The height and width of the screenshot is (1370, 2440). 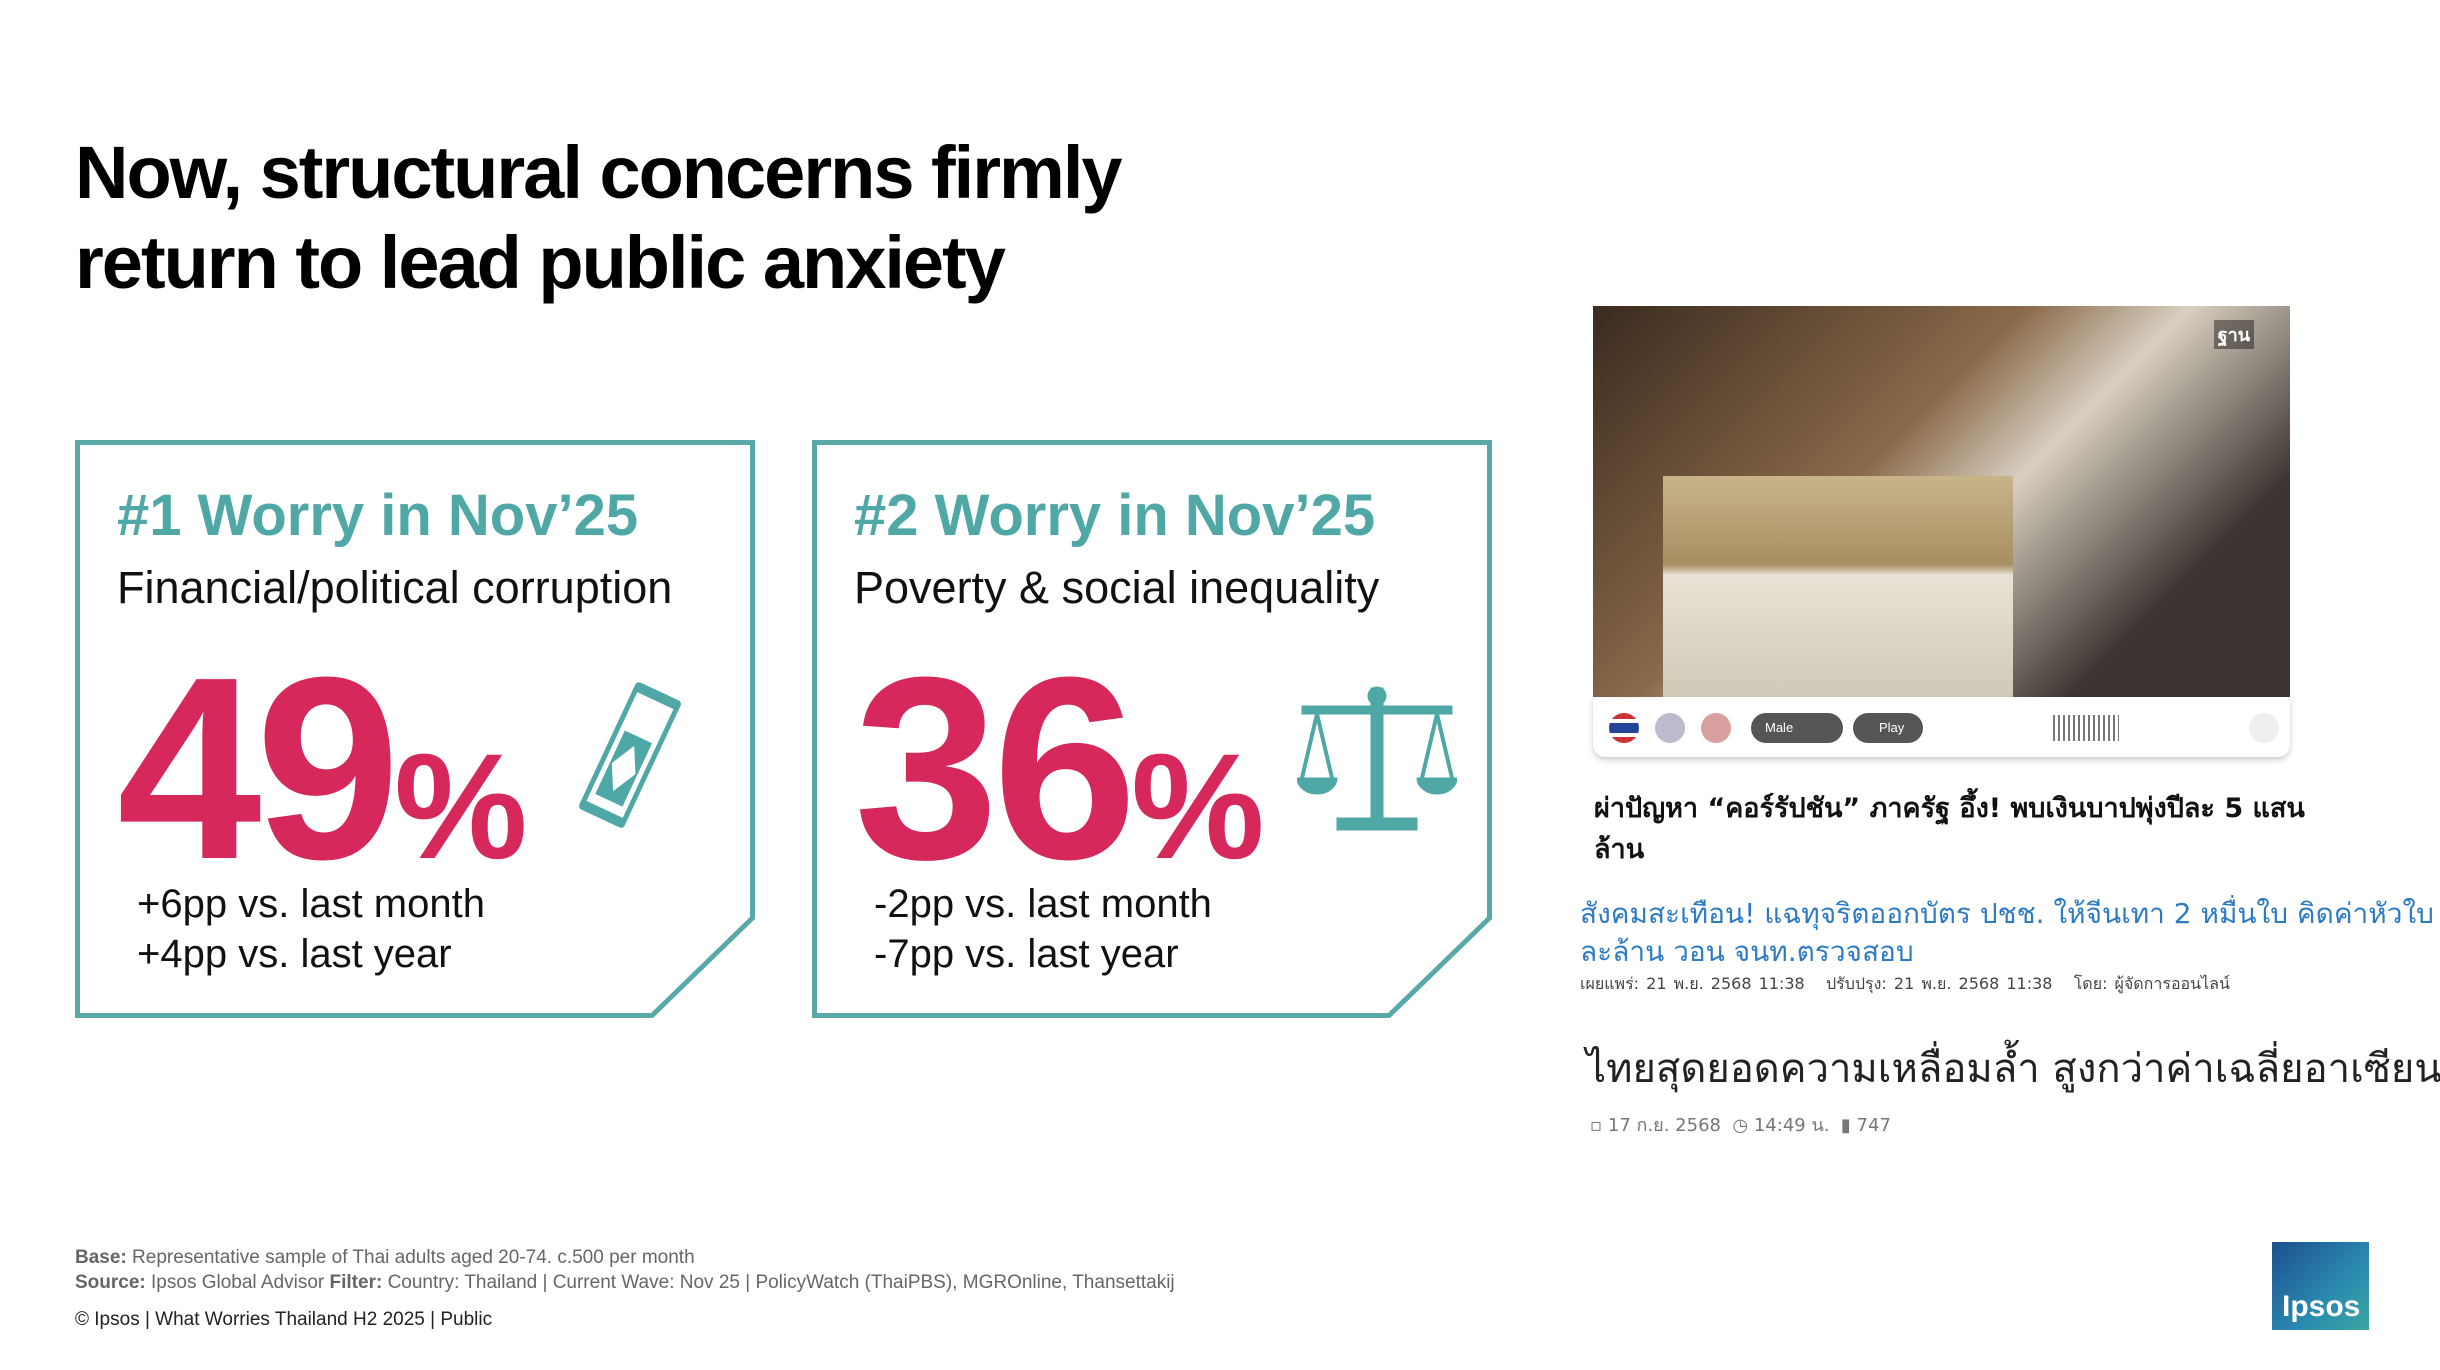 What do you see at coordinates (995, 769) in the screenshot?
I see `stat-number: 36` at bounding box center [995, 769].